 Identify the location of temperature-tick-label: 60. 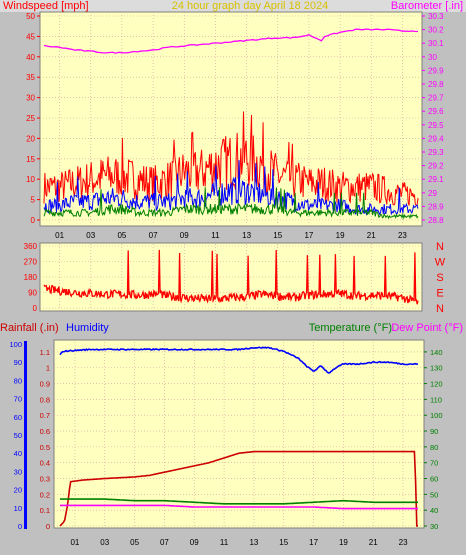
(434, 479).